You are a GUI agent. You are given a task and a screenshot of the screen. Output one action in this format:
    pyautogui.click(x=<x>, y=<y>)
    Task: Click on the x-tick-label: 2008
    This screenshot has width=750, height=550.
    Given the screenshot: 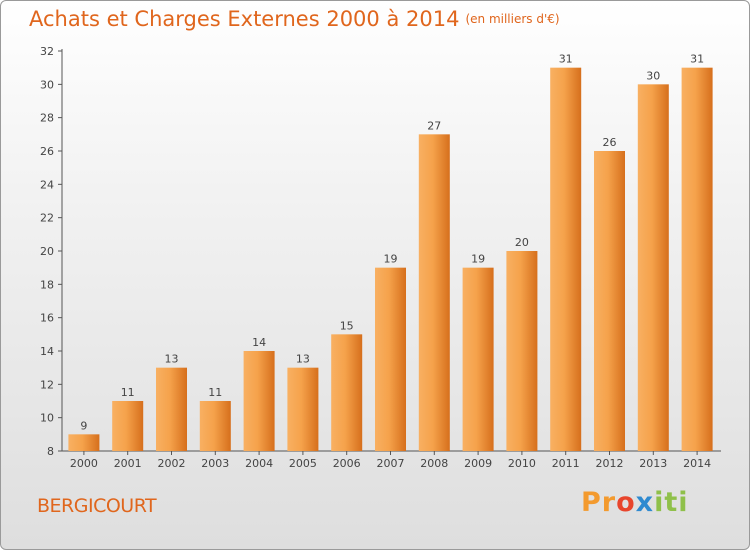 What is the action you would take?
    pyautogui.click(x=434, y=463)
    